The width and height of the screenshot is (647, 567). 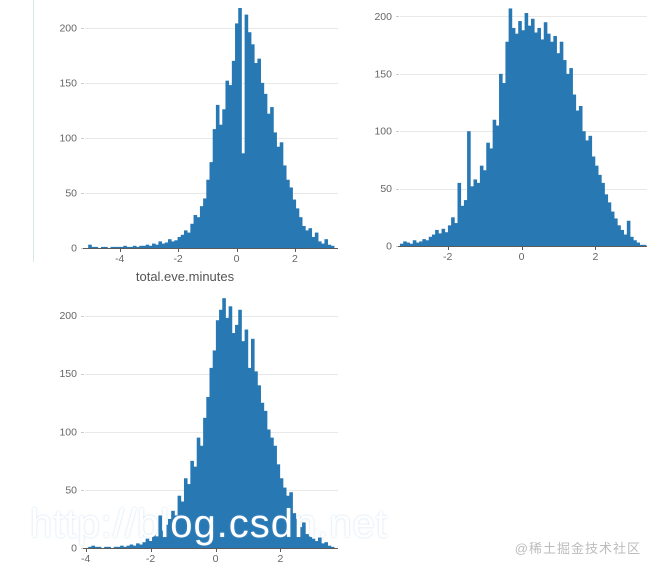 I want to click on crop-artifact-line, so click(x=33, y=131).